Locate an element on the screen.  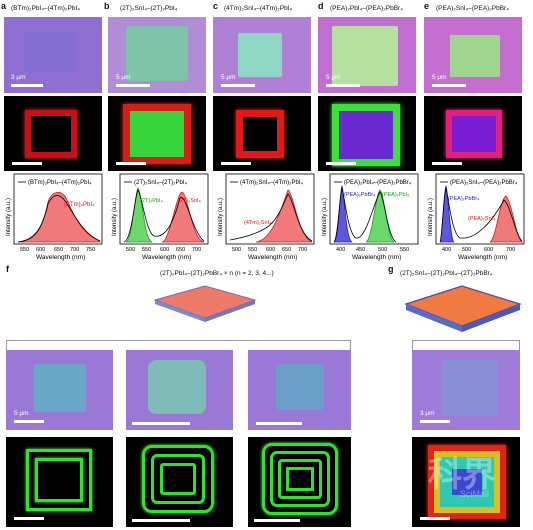
green-ring-blue-core is located at coordinates (366, 135).